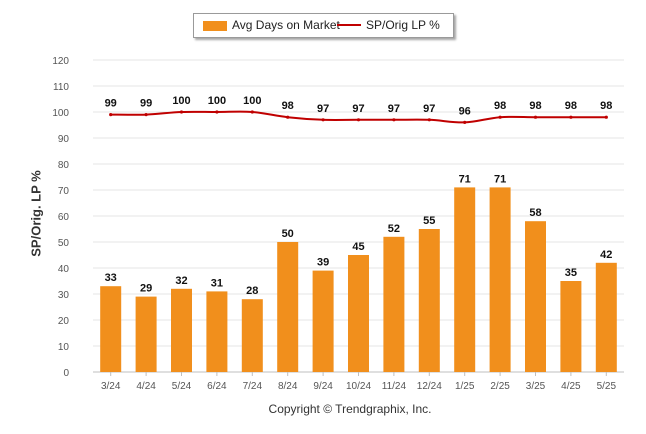 The image size is (646, 434). Describe the element at coordinates (217, 386) in the screenshot. I see `x-tick-label: 6/24` at that location.